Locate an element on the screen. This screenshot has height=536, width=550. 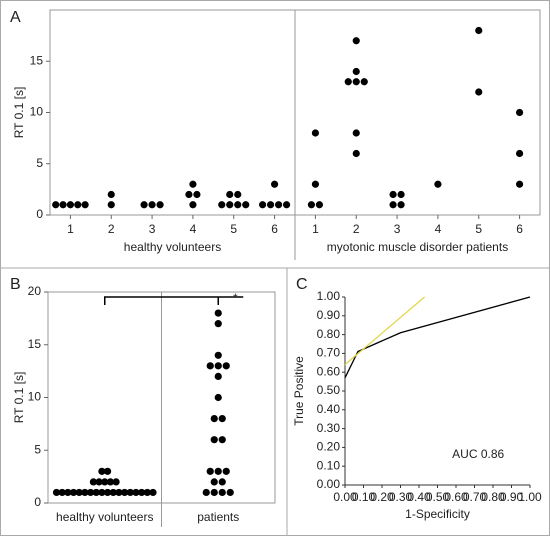
significance-bracket is located at coordinates (174, 300).